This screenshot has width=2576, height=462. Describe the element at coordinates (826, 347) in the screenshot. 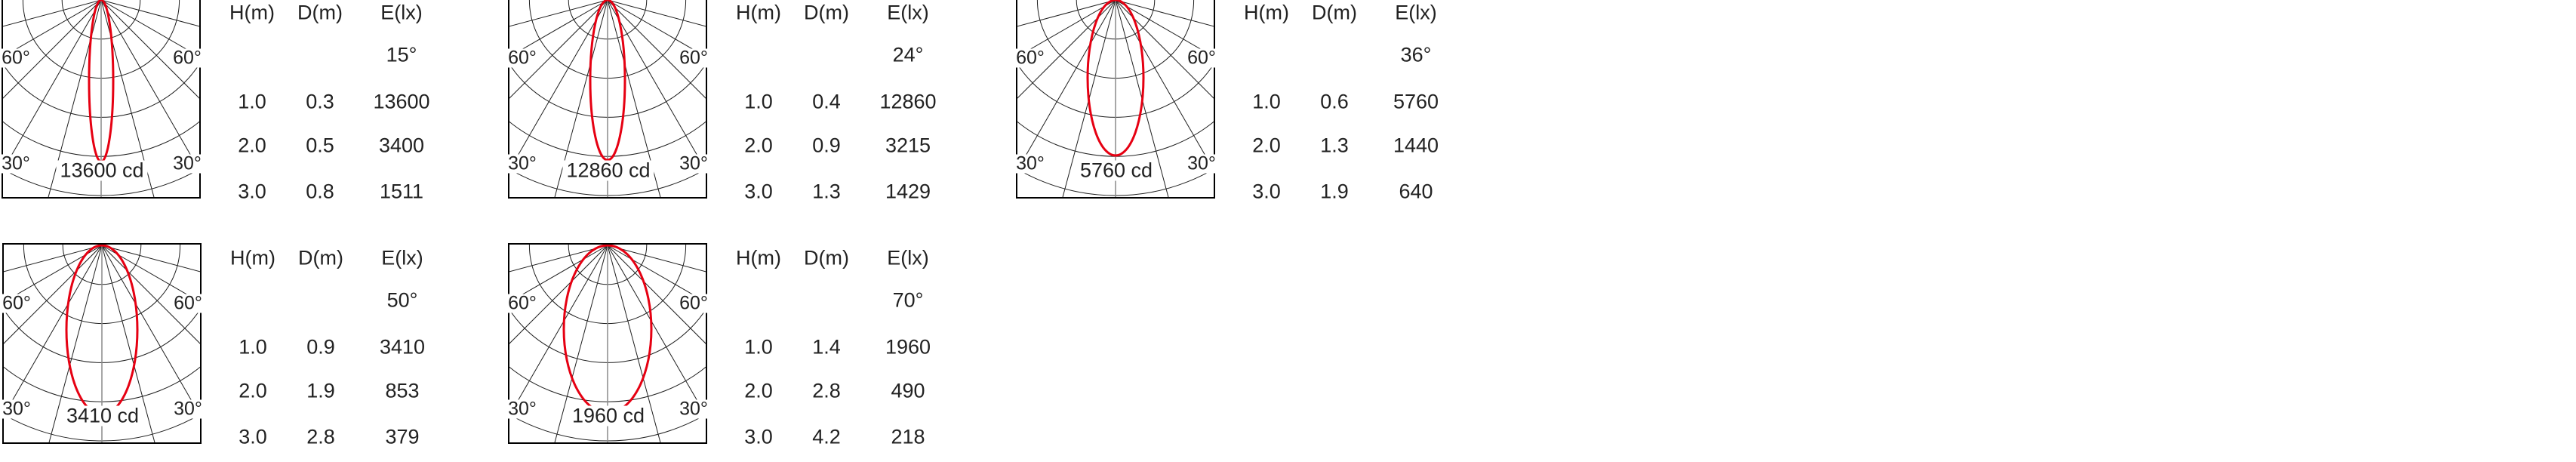

I see `table-cell: 1.4` at that location.